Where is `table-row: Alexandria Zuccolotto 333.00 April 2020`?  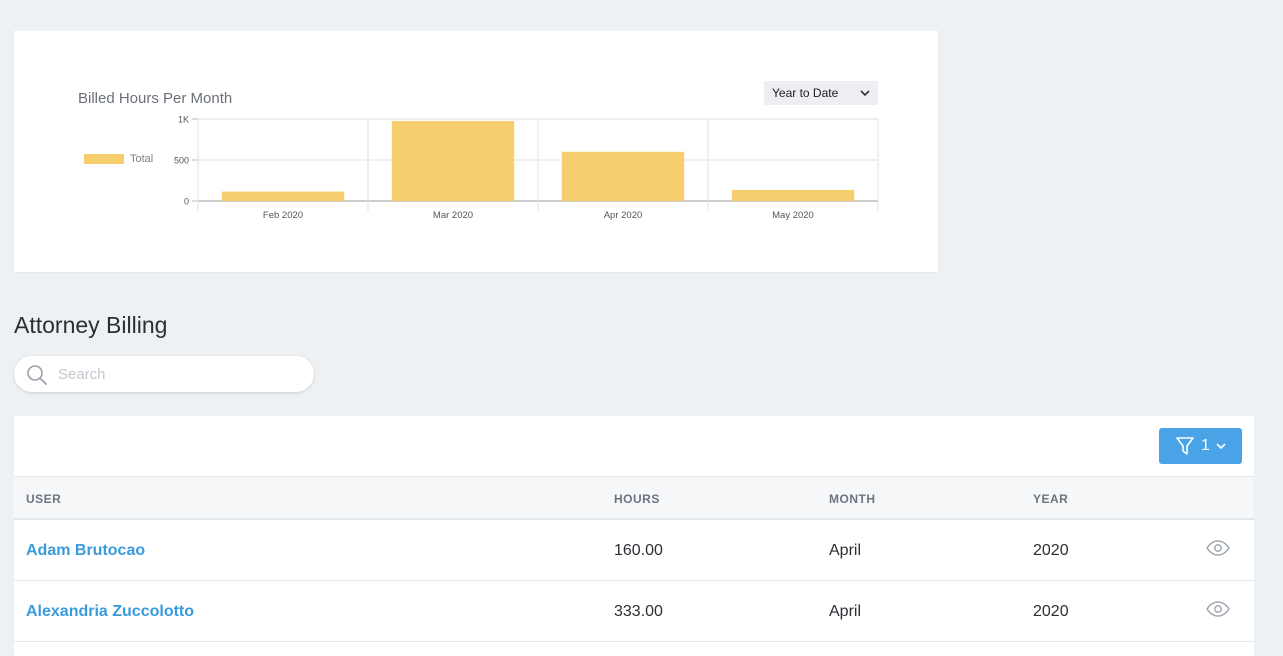 table-row: Alexandria Zuccolotto 333.00 April 2020 is located at coordinates (634, 611).